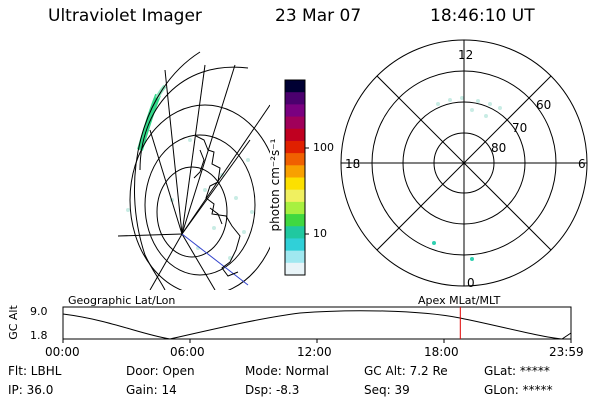 The image size is (600, 400). Describe the element at coordinates (353, 164) in the screenshot. I see `mlt-label-18: 18` at that location.